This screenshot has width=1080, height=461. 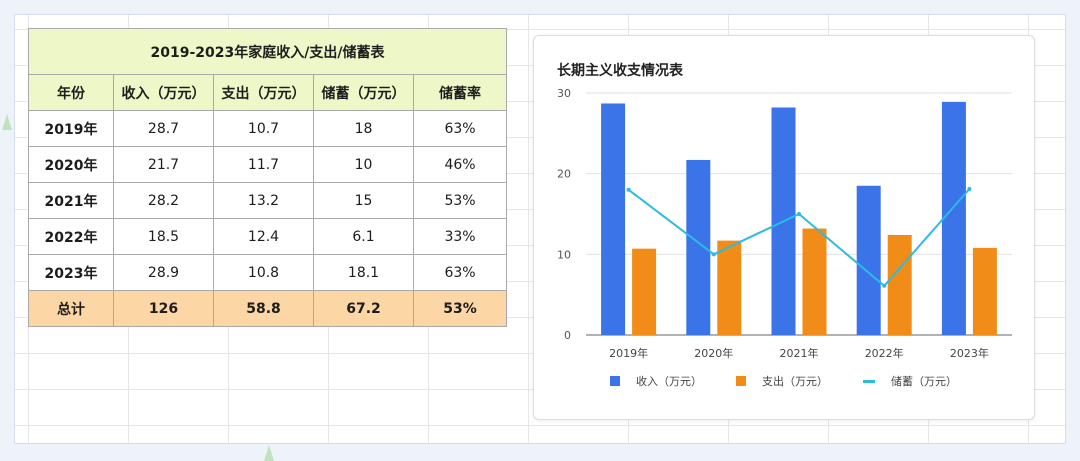 I want to click on cell-savings: 15, so click(x=363, y=200).